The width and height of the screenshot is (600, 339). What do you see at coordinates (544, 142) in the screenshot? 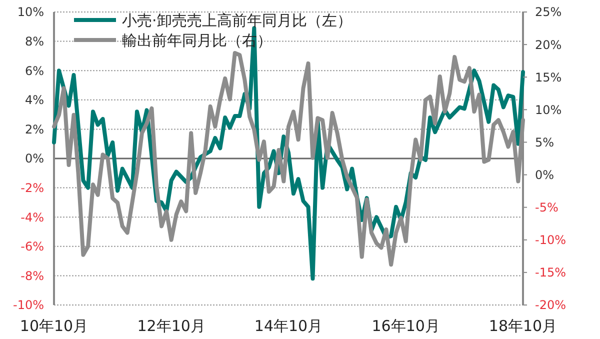
I see `y2-tick-label: 5%` at bounding box center [544, 142].